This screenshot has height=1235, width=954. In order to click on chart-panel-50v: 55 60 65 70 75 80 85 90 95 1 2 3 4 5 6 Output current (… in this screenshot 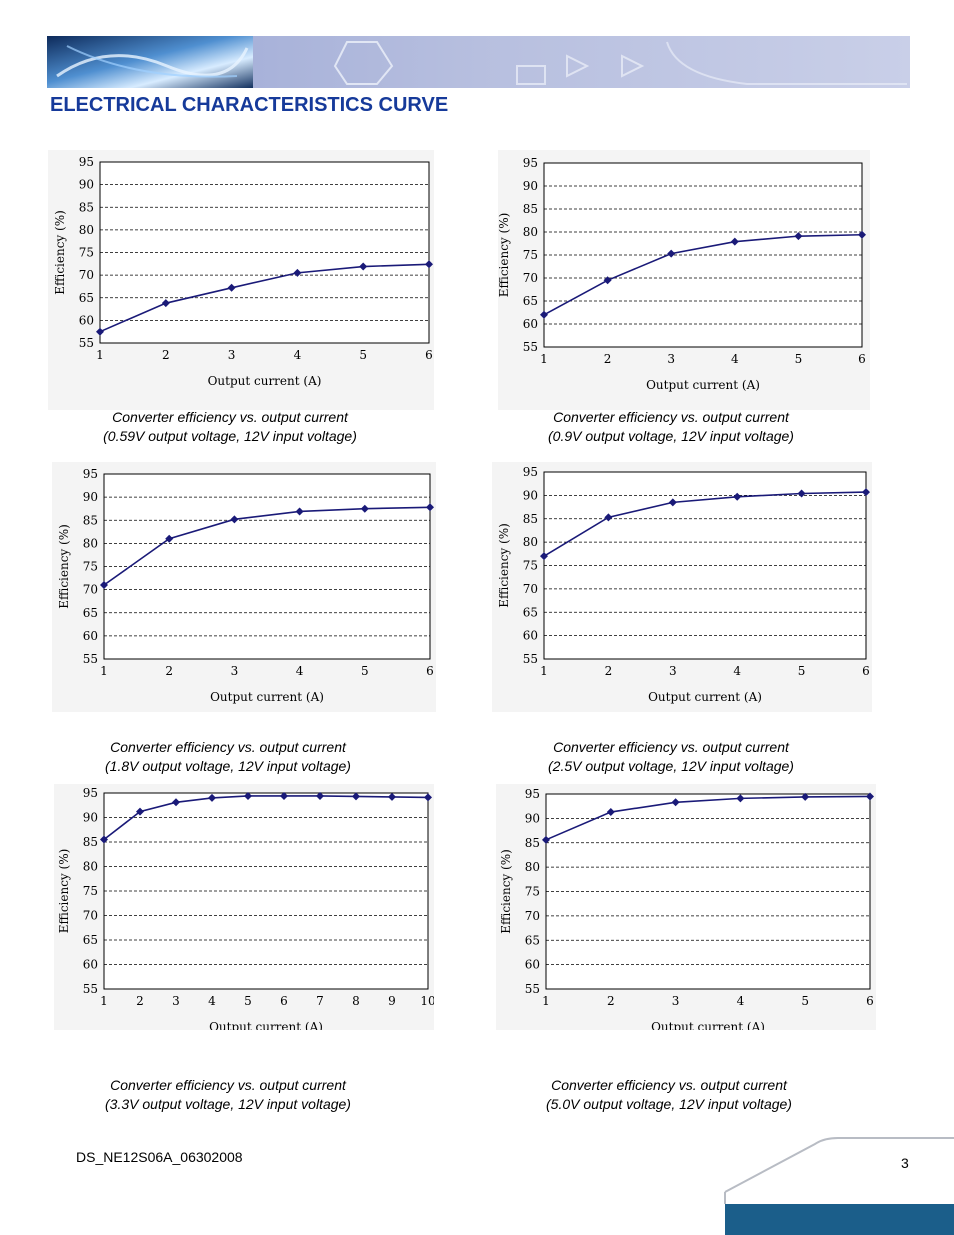, I will do `click(686, 907)`.